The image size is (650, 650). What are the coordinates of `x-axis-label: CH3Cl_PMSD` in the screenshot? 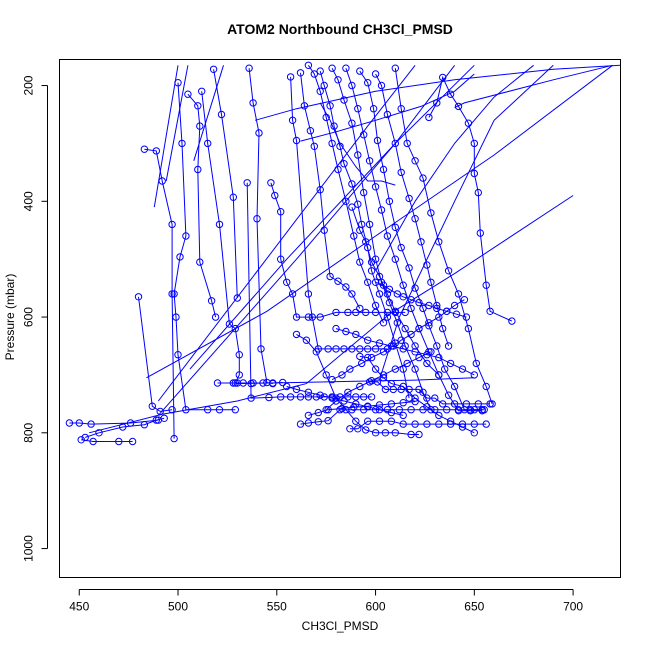 It's located at (340, 626).